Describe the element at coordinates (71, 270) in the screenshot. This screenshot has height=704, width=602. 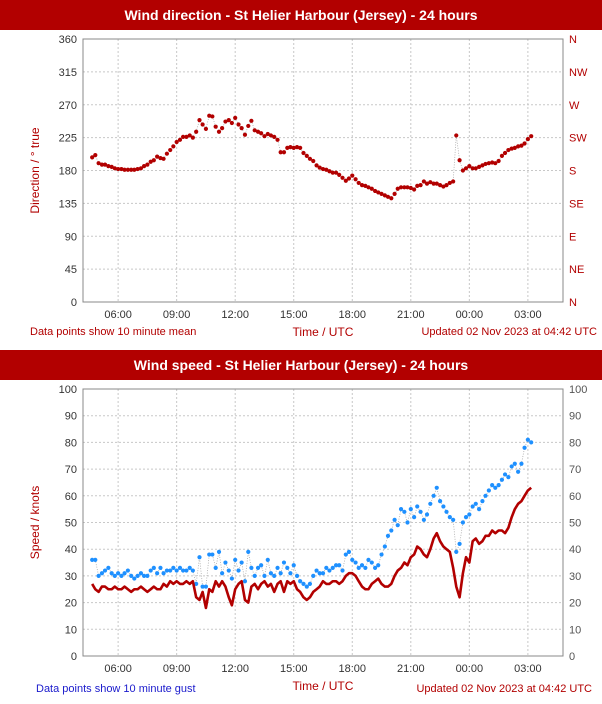
I see `y-tick-label: 45` at that location.